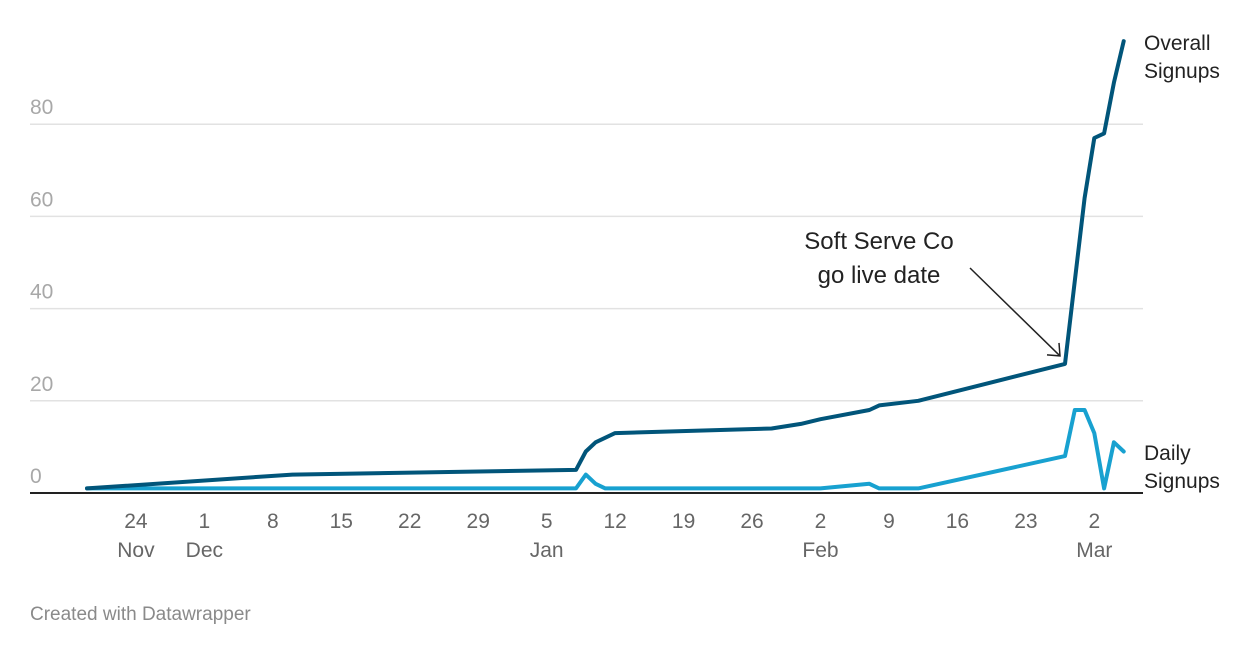  What do you see at coordinates (889, 521) in the screenshot?
I see `x-tick-day: 9` at bounding box center [889, 521].